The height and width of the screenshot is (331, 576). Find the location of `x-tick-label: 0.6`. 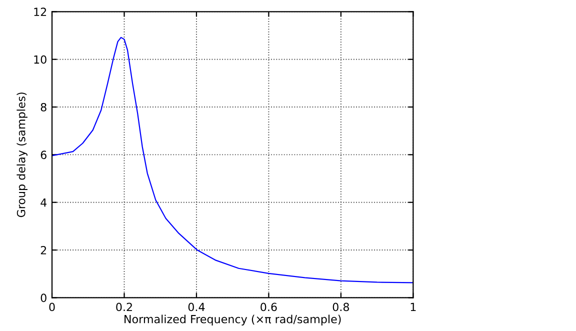

x-tick-label: 0.6 is located at coordinates (268, 307).